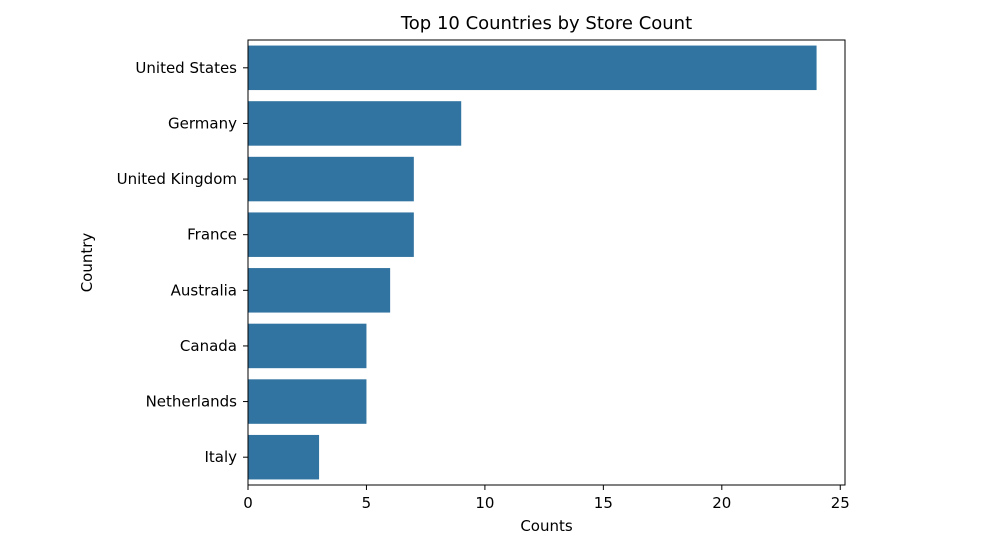 The height and width of the screenshot is (553, 991). Describe the element at coordinates (186, 68) in the screenshot. I see `y-tick-label: United States` at that location.